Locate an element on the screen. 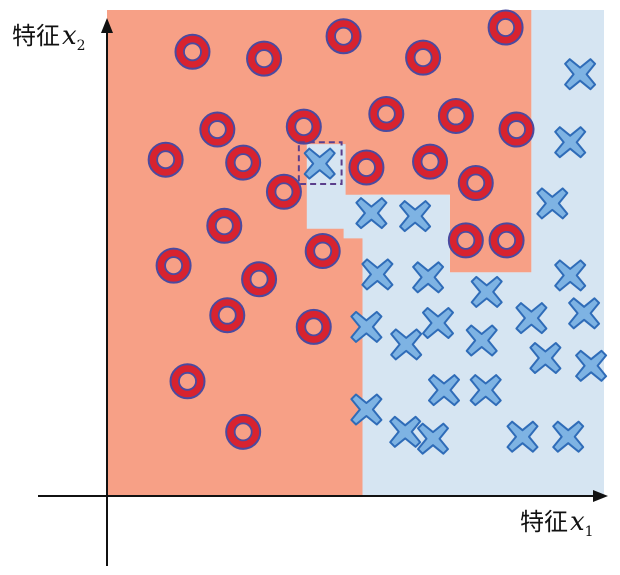  highlight-box is located at coordinates (320, 163).